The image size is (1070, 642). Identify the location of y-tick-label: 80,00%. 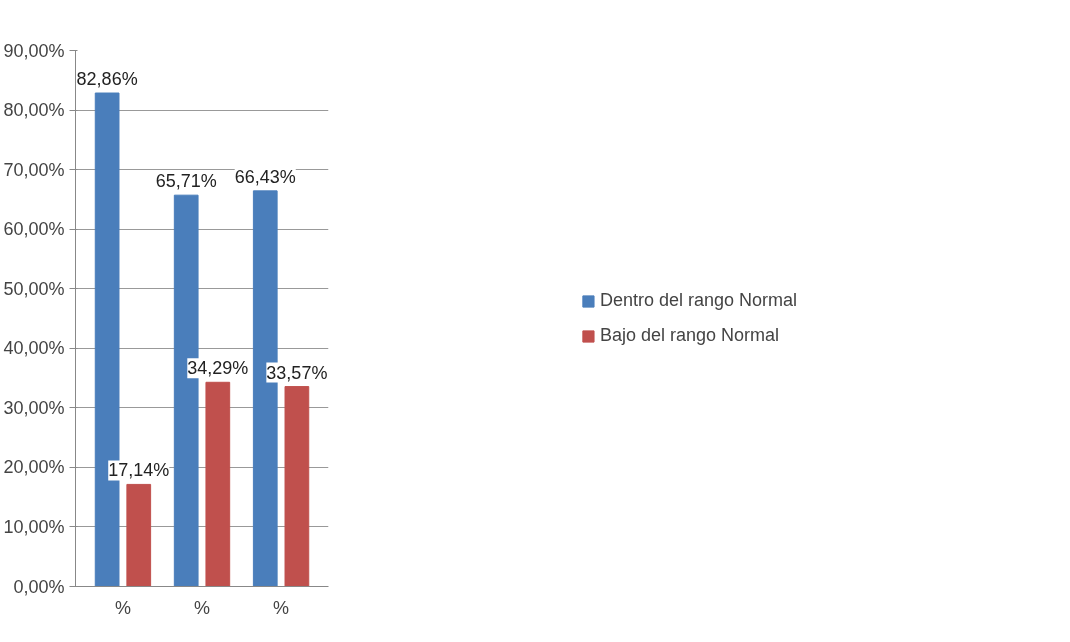
(34, 110).